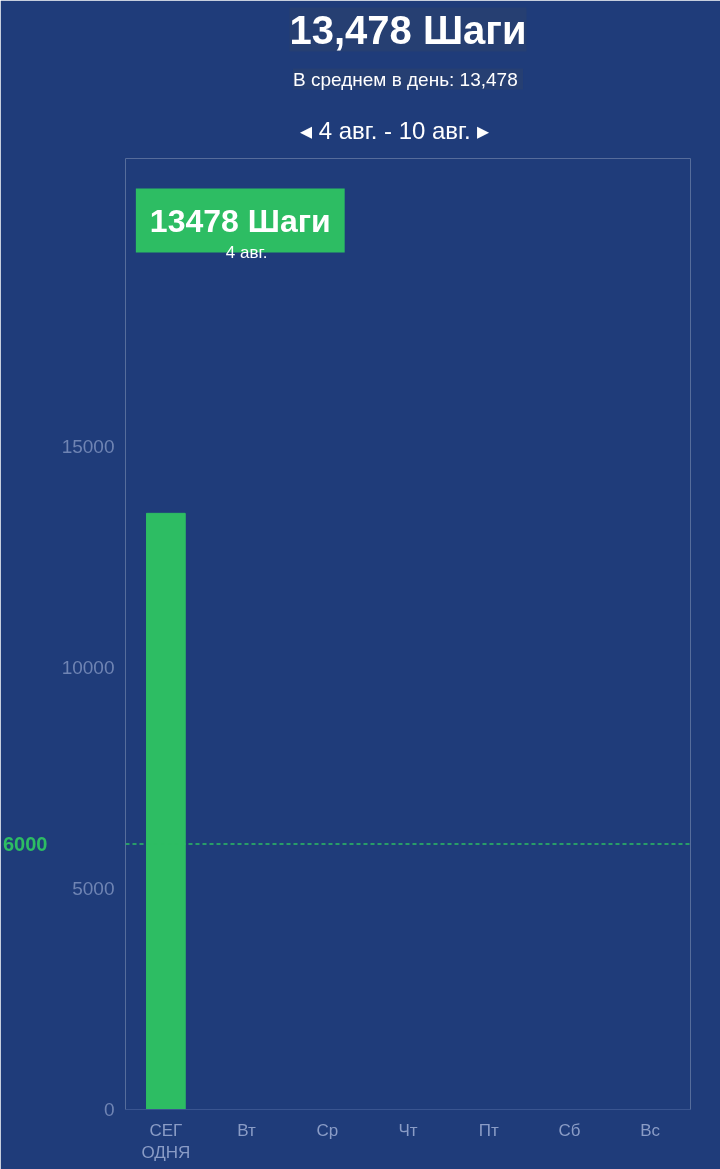 This screenshot has width=720, height=1169. Describe the element at coordinates (88, 667) in the screenshot. I see `y-tick-label: 10000` at that location.